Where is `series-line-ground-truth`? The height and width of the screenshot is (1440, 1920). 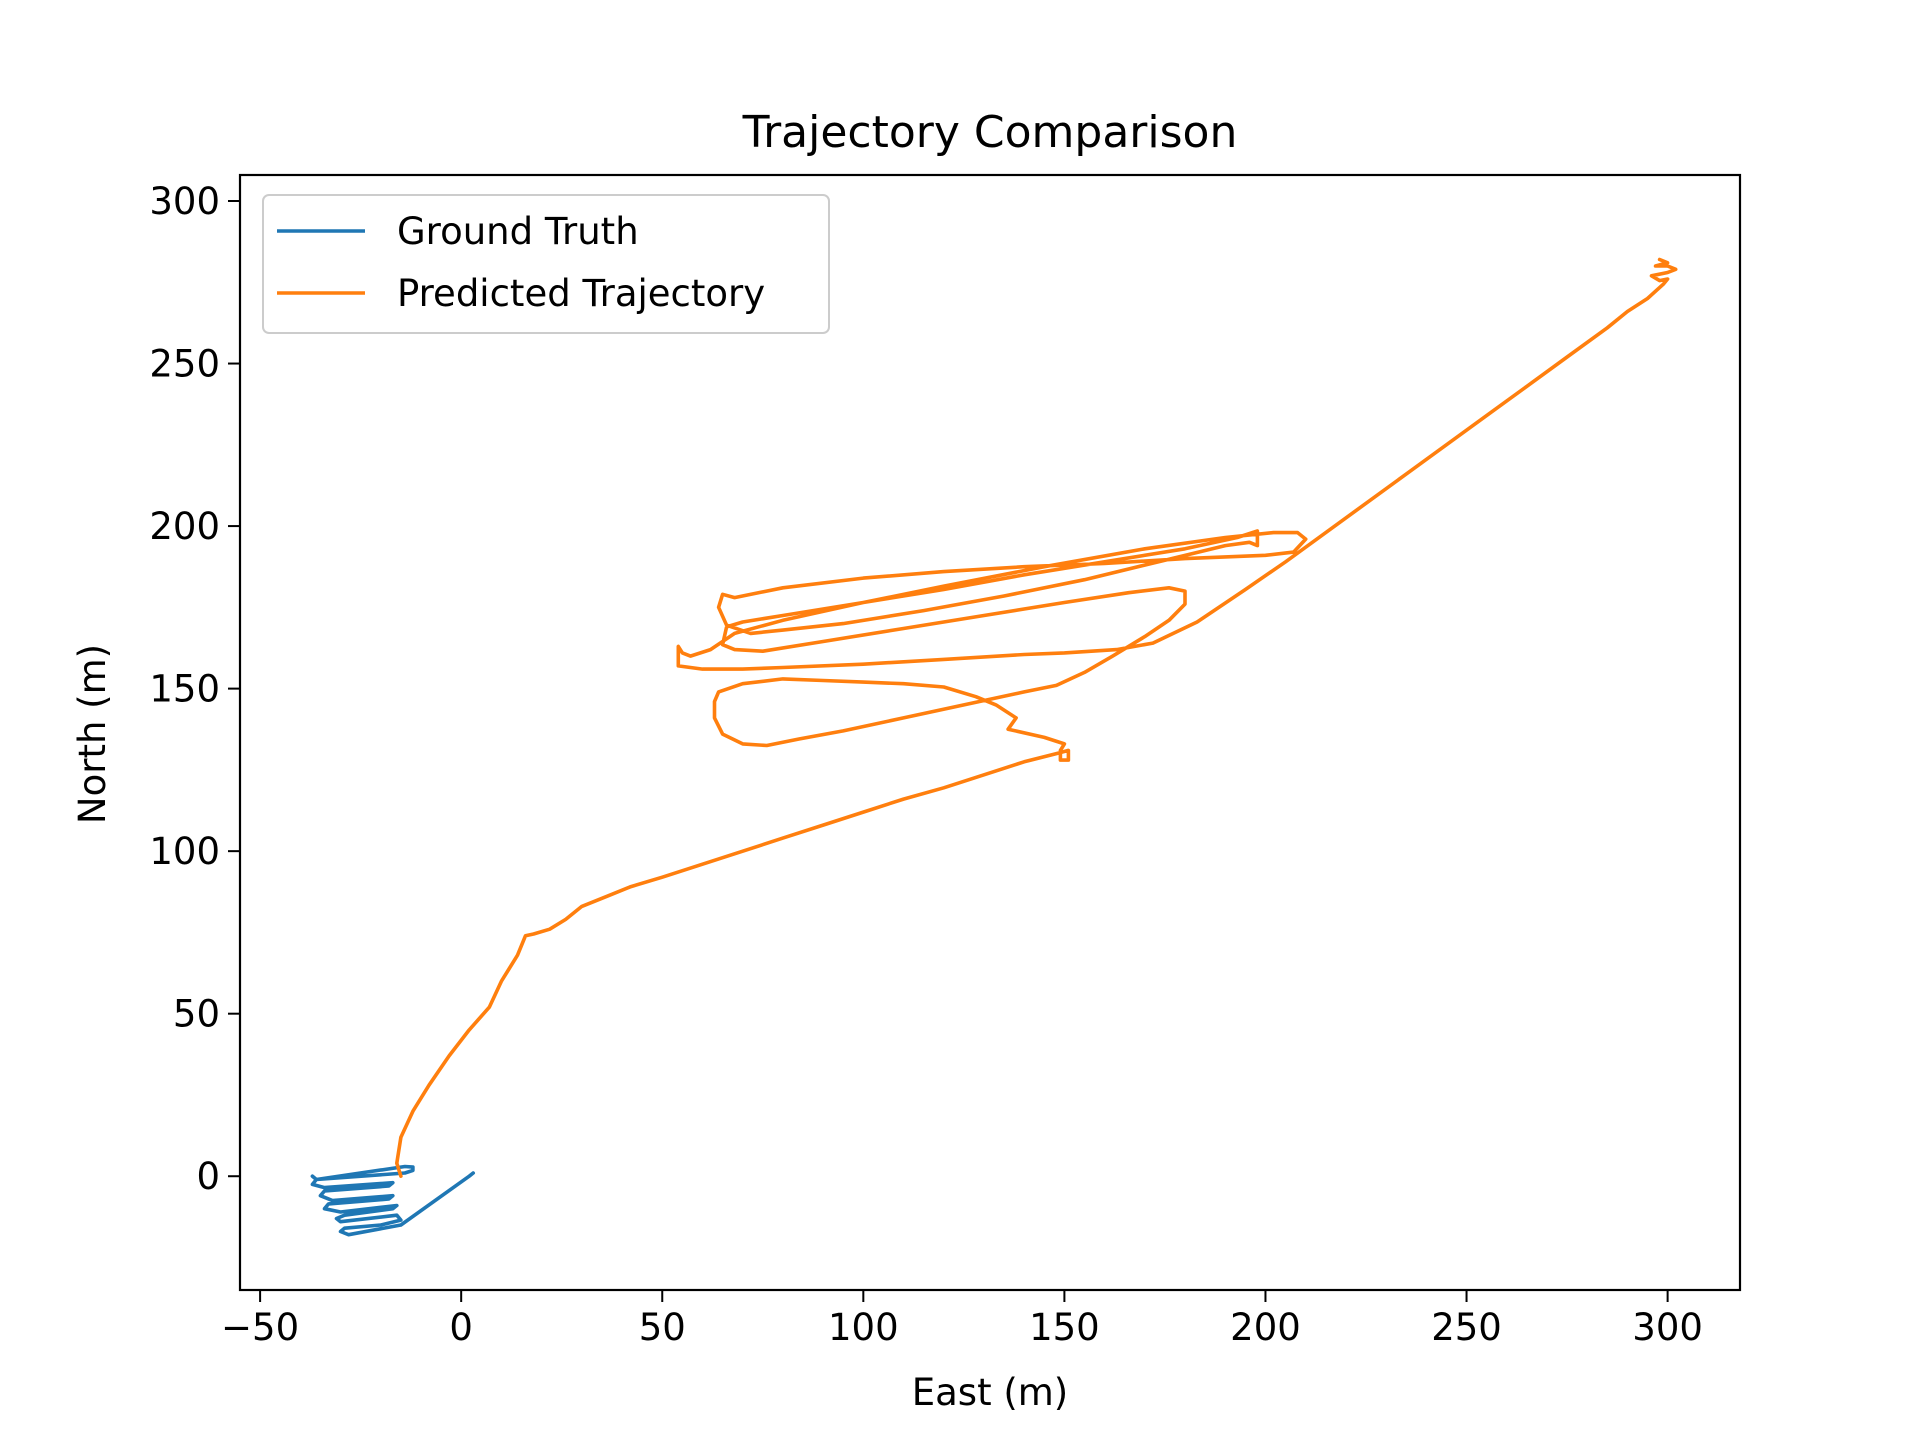 series-line-ground-truth is located at coordinates (392, 1200).